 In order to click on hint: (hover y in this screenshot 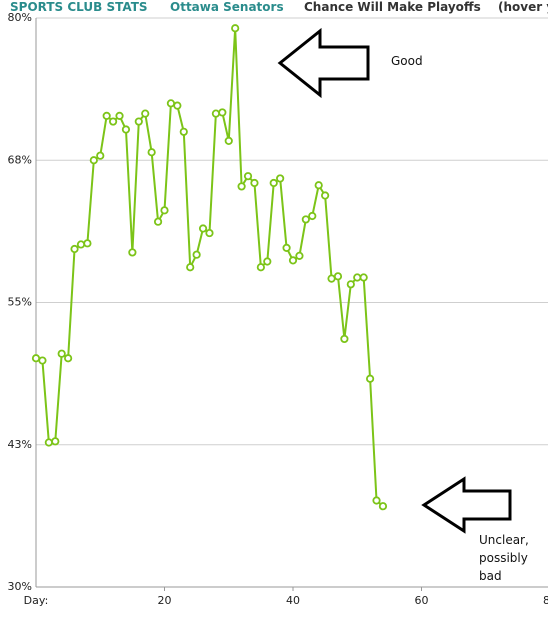, I will do `click(523, 7)`.